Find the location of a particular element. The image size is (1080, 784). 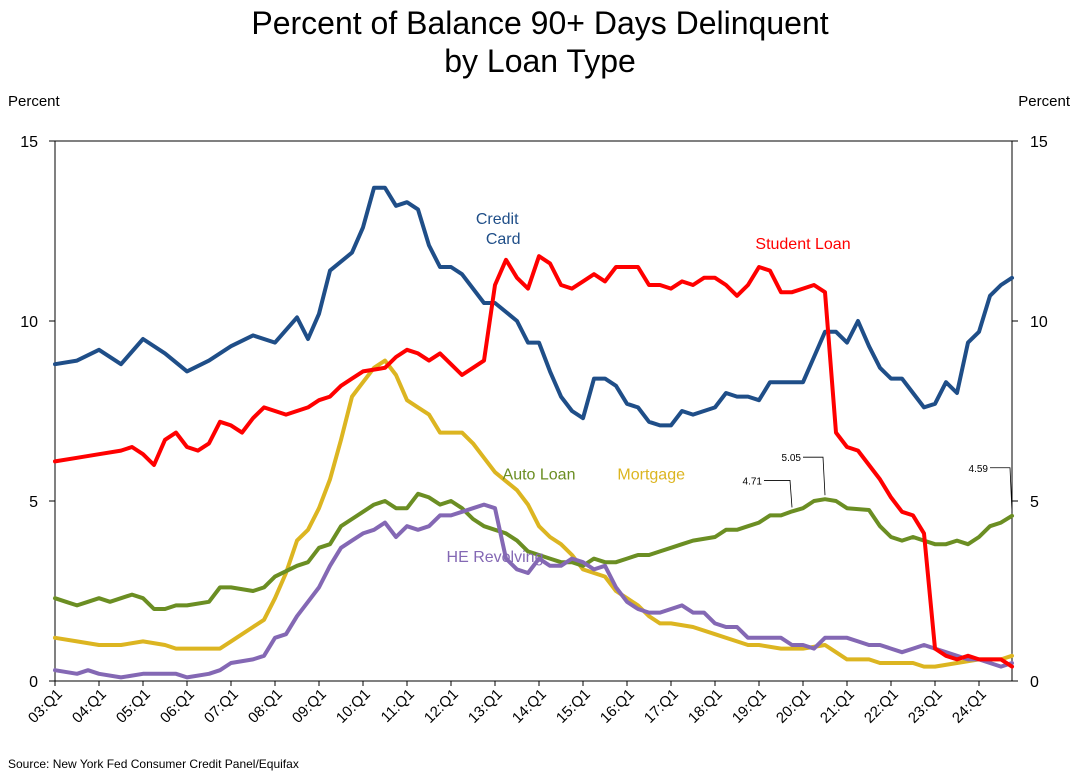

y-tick-label-right: 0 is located at coordinates (1034, 682).